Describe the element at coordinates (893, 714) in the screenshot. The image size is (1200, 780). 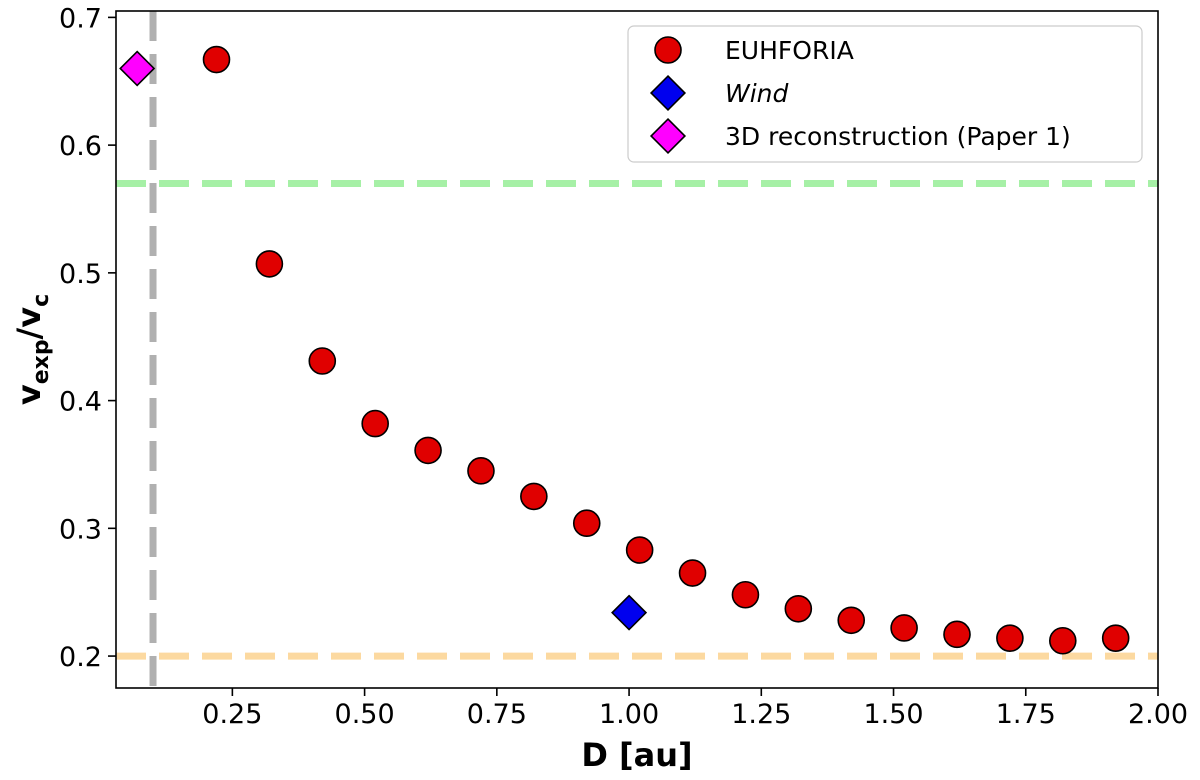
I see `x-tick-label-5: 1.50` at that location.